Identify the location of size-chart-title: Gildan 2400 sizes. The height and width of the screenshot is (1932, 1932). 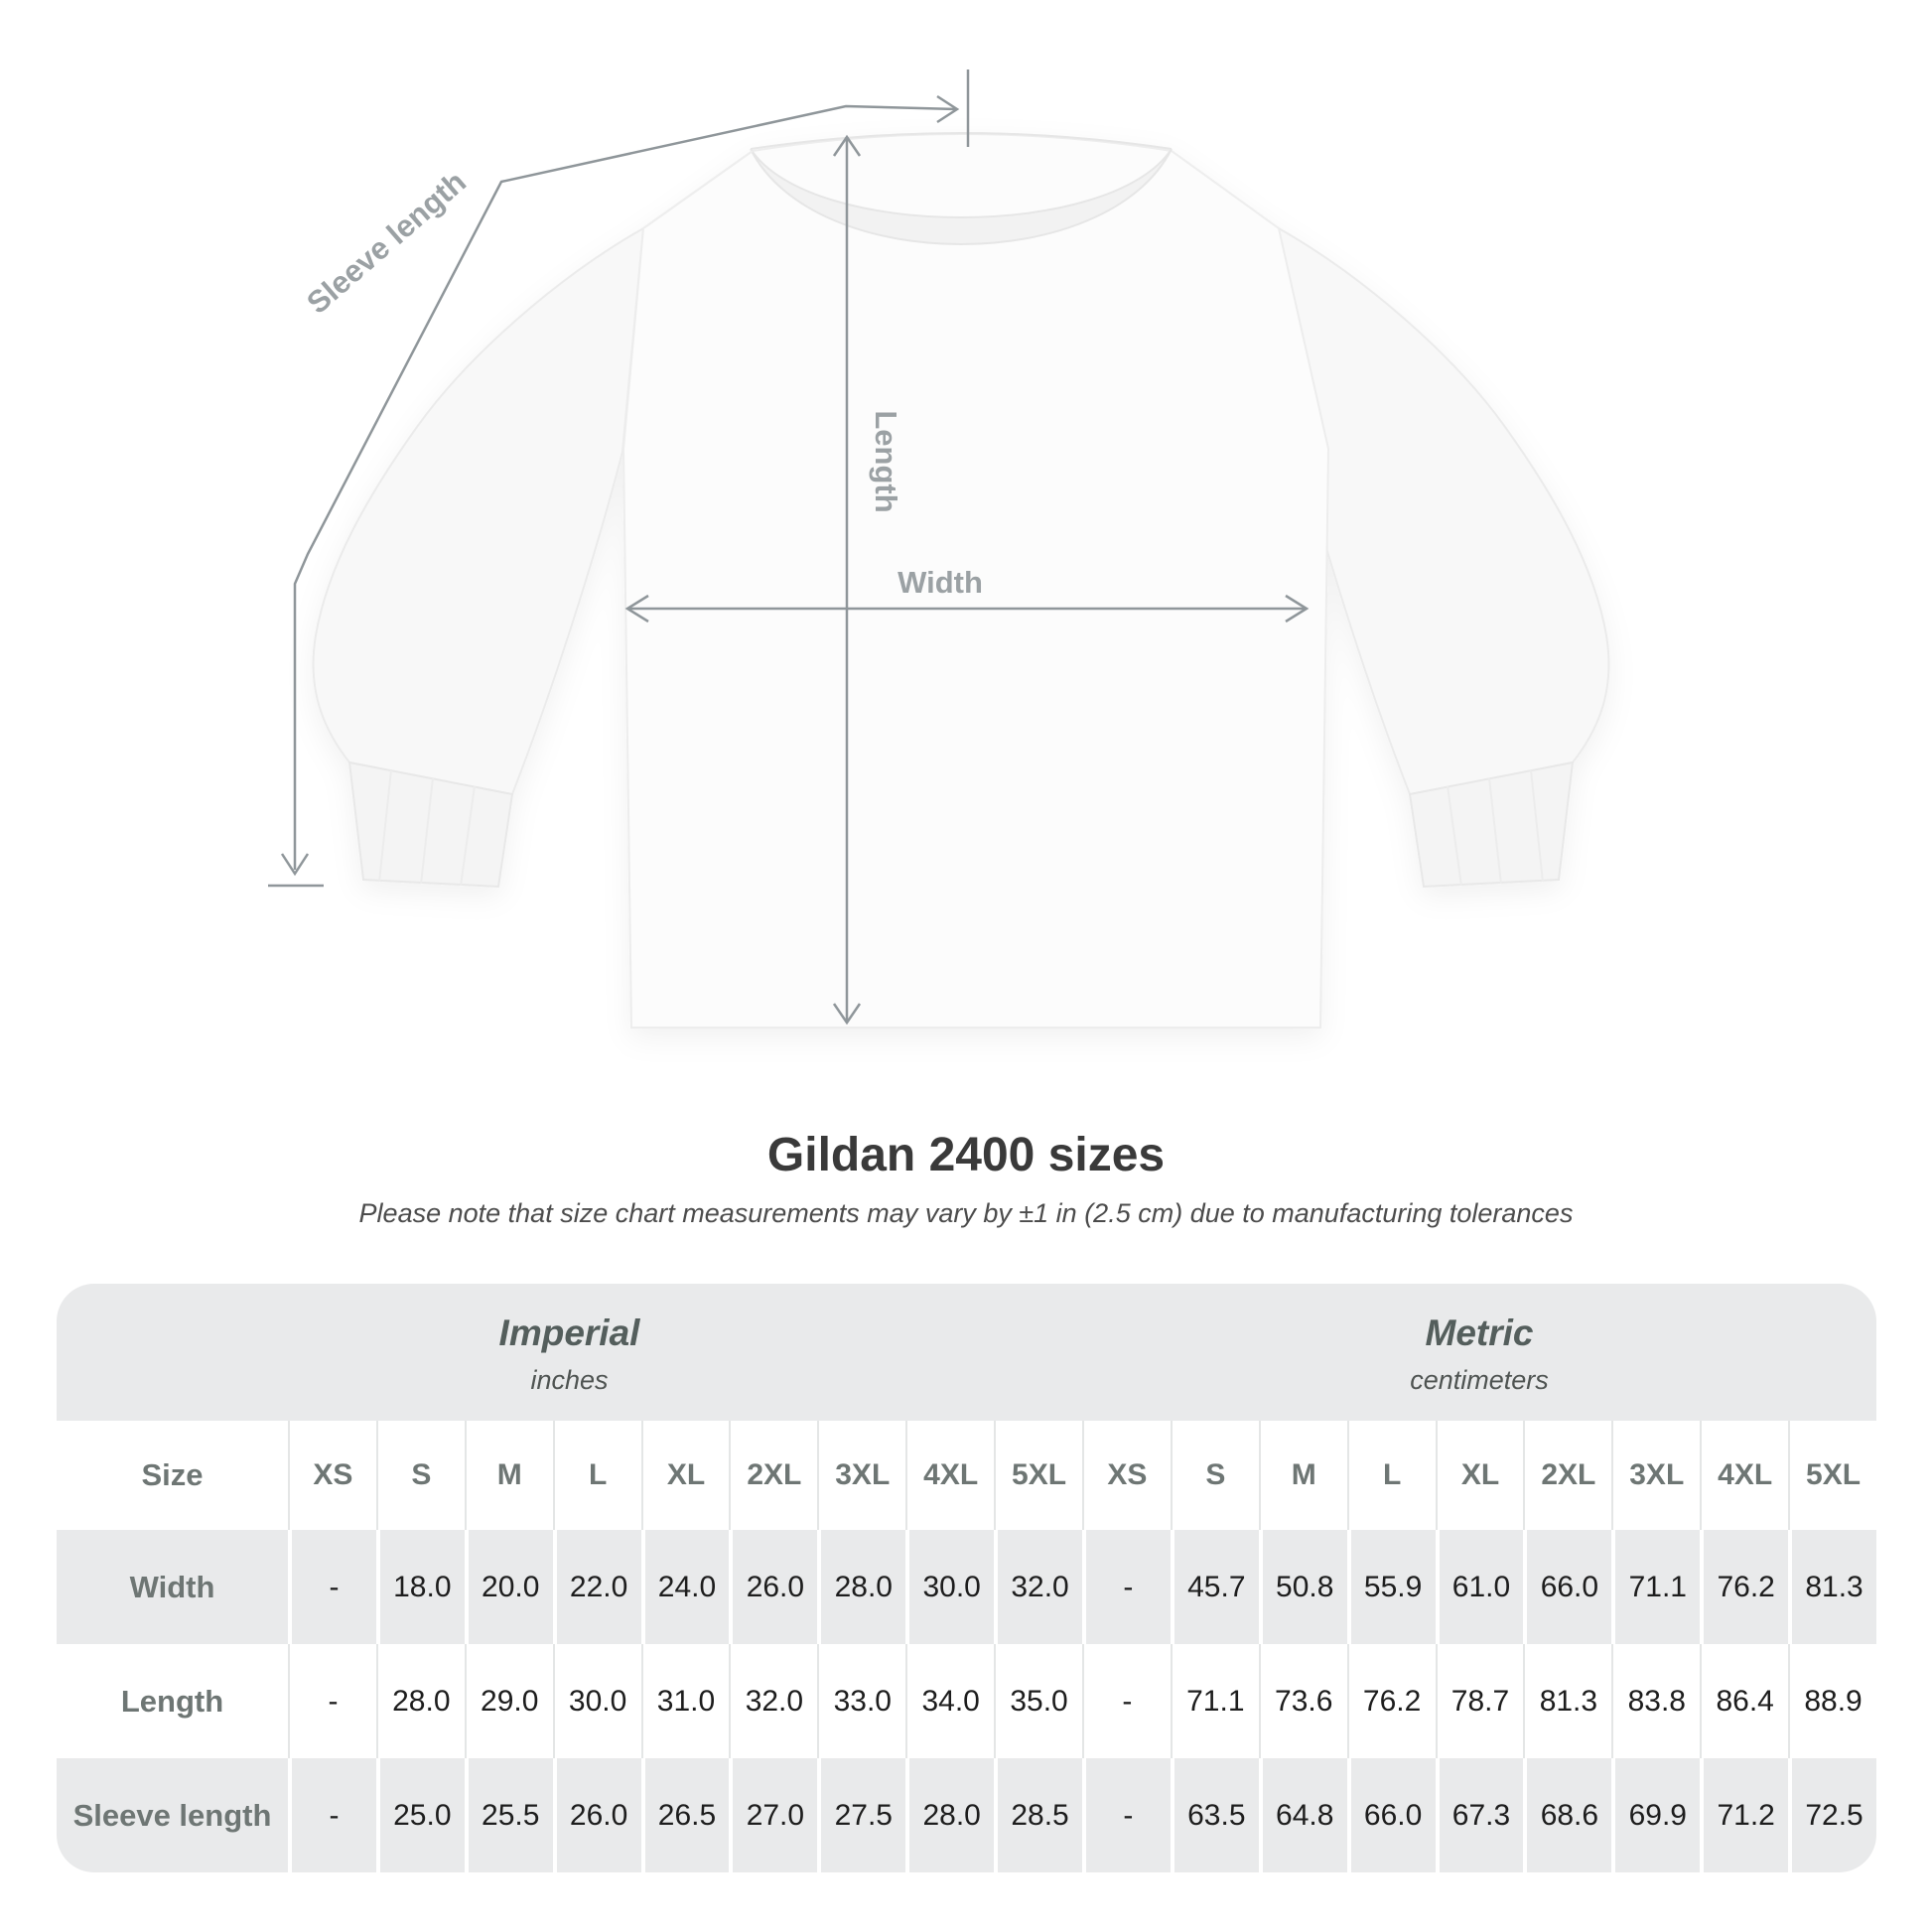
(966, 1155).